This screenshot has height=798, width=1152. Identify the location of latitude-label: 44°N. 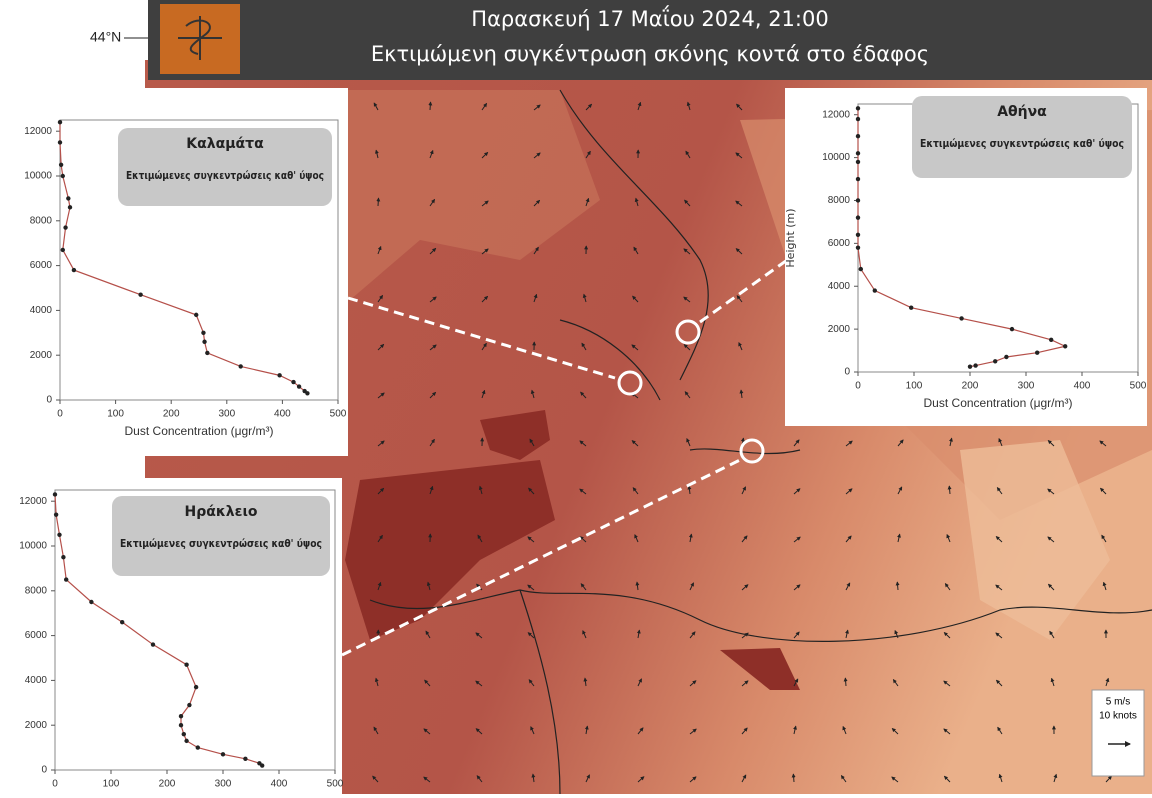
(105, 37).